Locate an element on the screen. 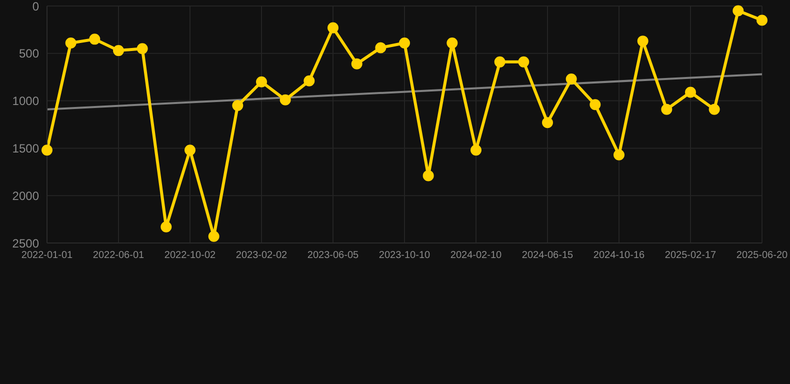 Image resolution: width=790 pixels, height=384 pixels. y-tick-label: 2500 is located at coordinates (26, 243).